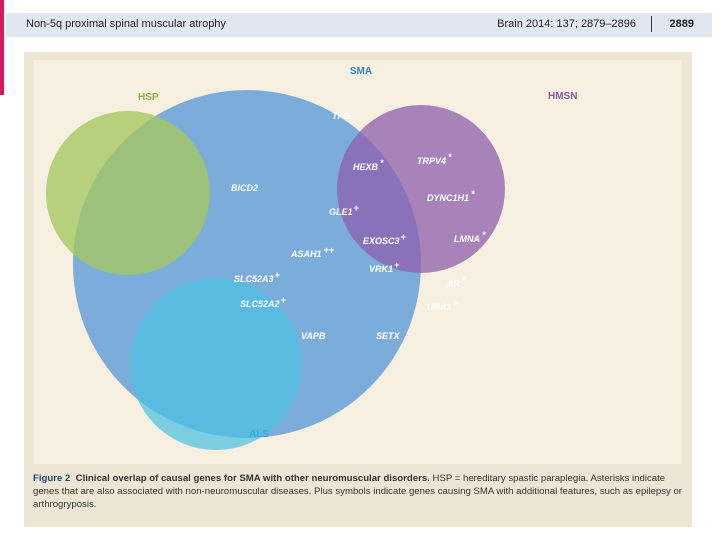 The width and height of the screenshot is (720, 540). I want to click on gene-asah1: ASAH1 ++, so click(312, 252).